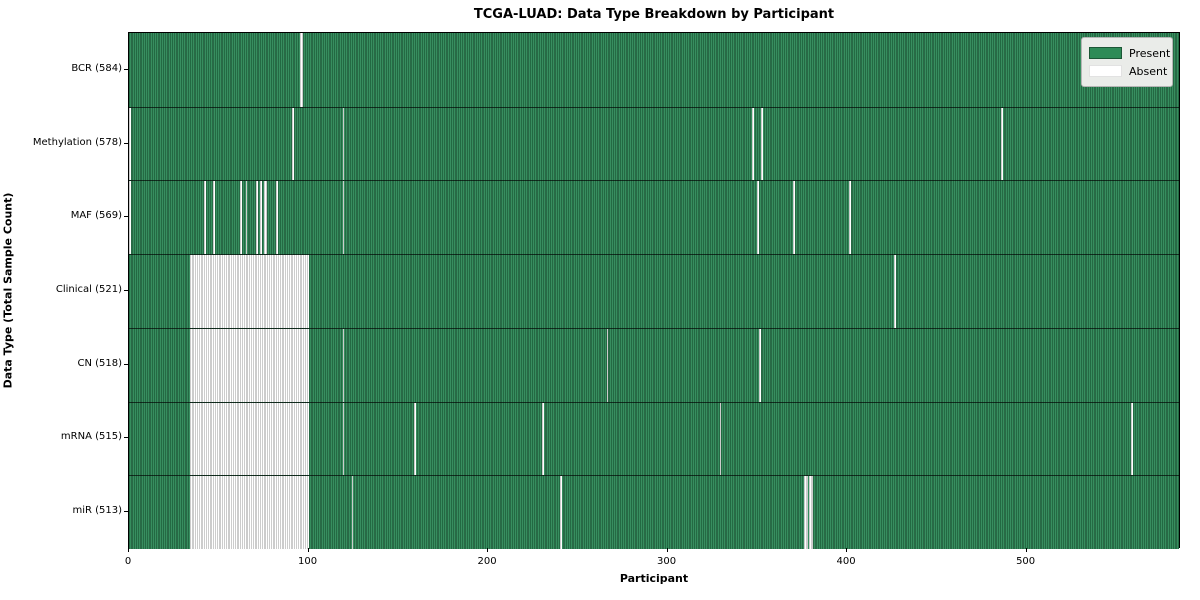  What do you see at coordinates (654, 512) in the screenshot?
I see `data-row-mir` at bounding box center [654, 512].